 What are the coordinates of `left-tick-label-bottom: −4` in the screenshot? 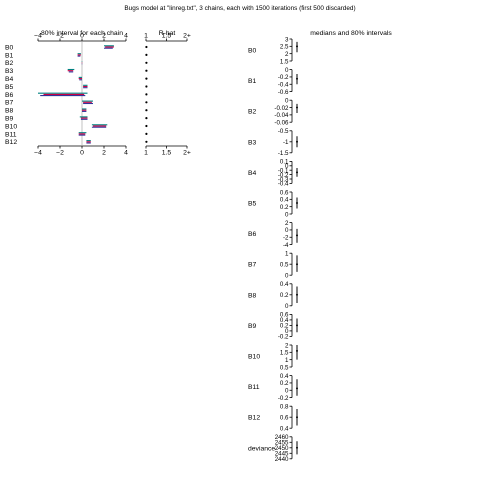 It's located at (38, 153).